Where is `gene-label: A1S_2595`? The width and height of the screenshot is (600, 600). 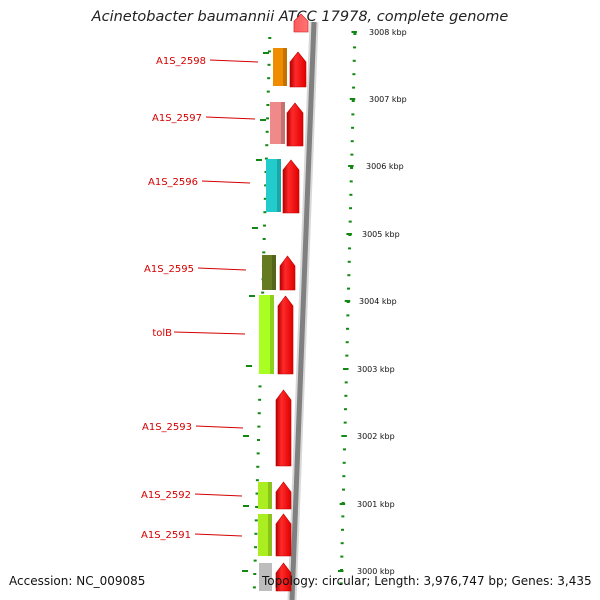 gene-label: A1S_2595 is located at coordinates (169, 269).